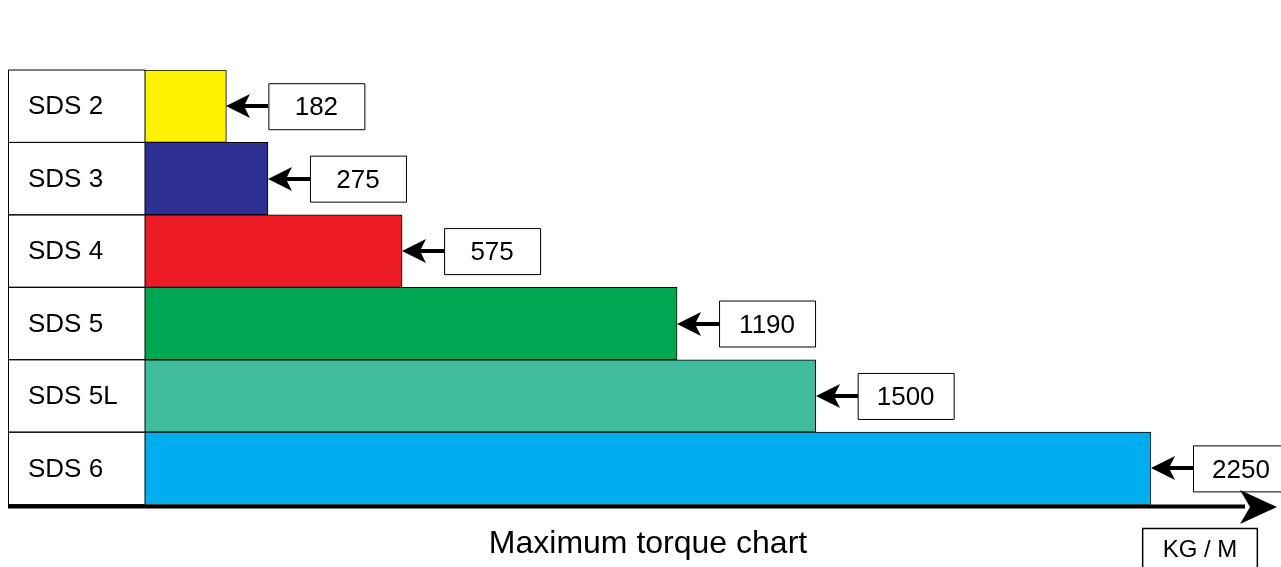  What do you see at coordinates (1241, 468) in the screenshot?
I see `data-label: 2250` at bounding box center [1241, 468].